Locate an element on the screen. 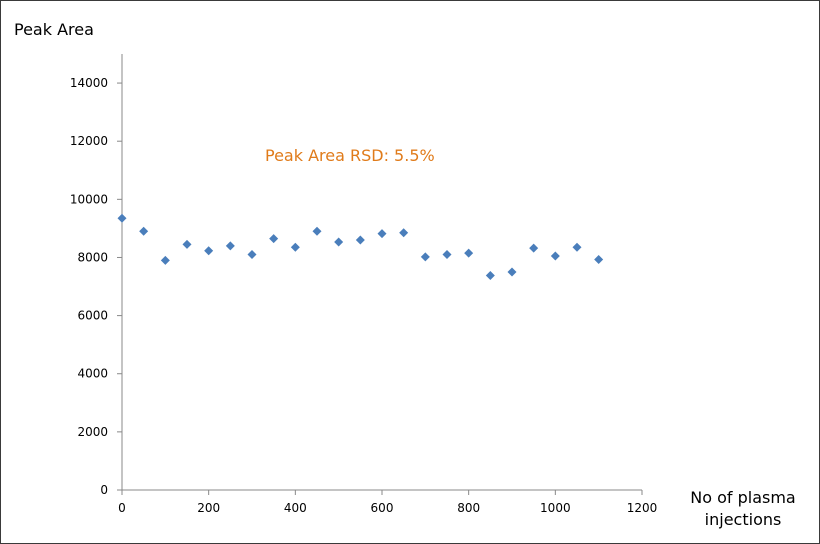 This screenshot has height=544, width=820. rsd-annotation: Peak Area RSD: 5.5% is located at coordinates (350, 155).